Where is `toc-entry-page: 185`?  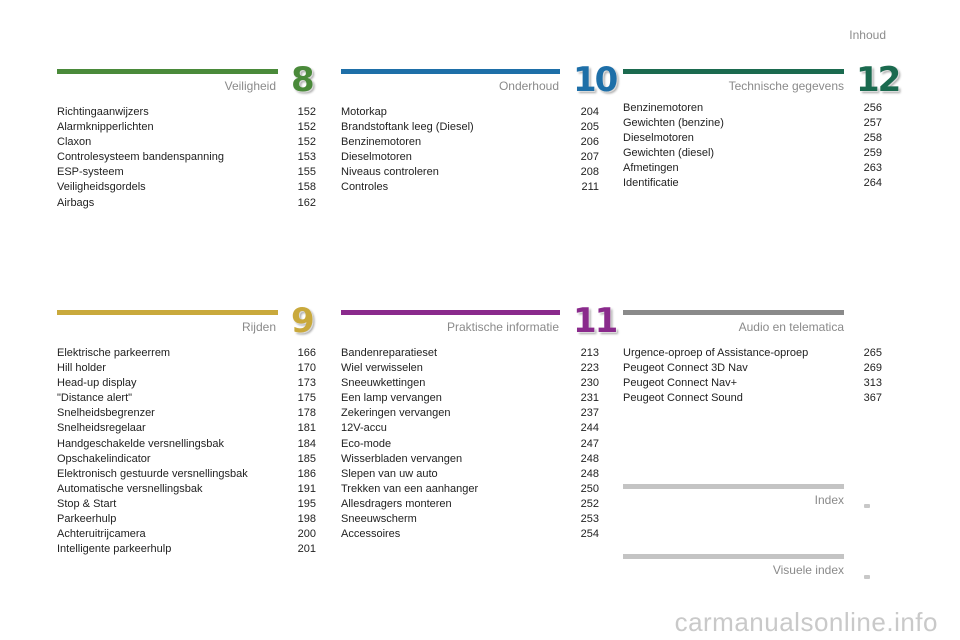
toc-entry-page: 185 is located at coordinates (306, 458).